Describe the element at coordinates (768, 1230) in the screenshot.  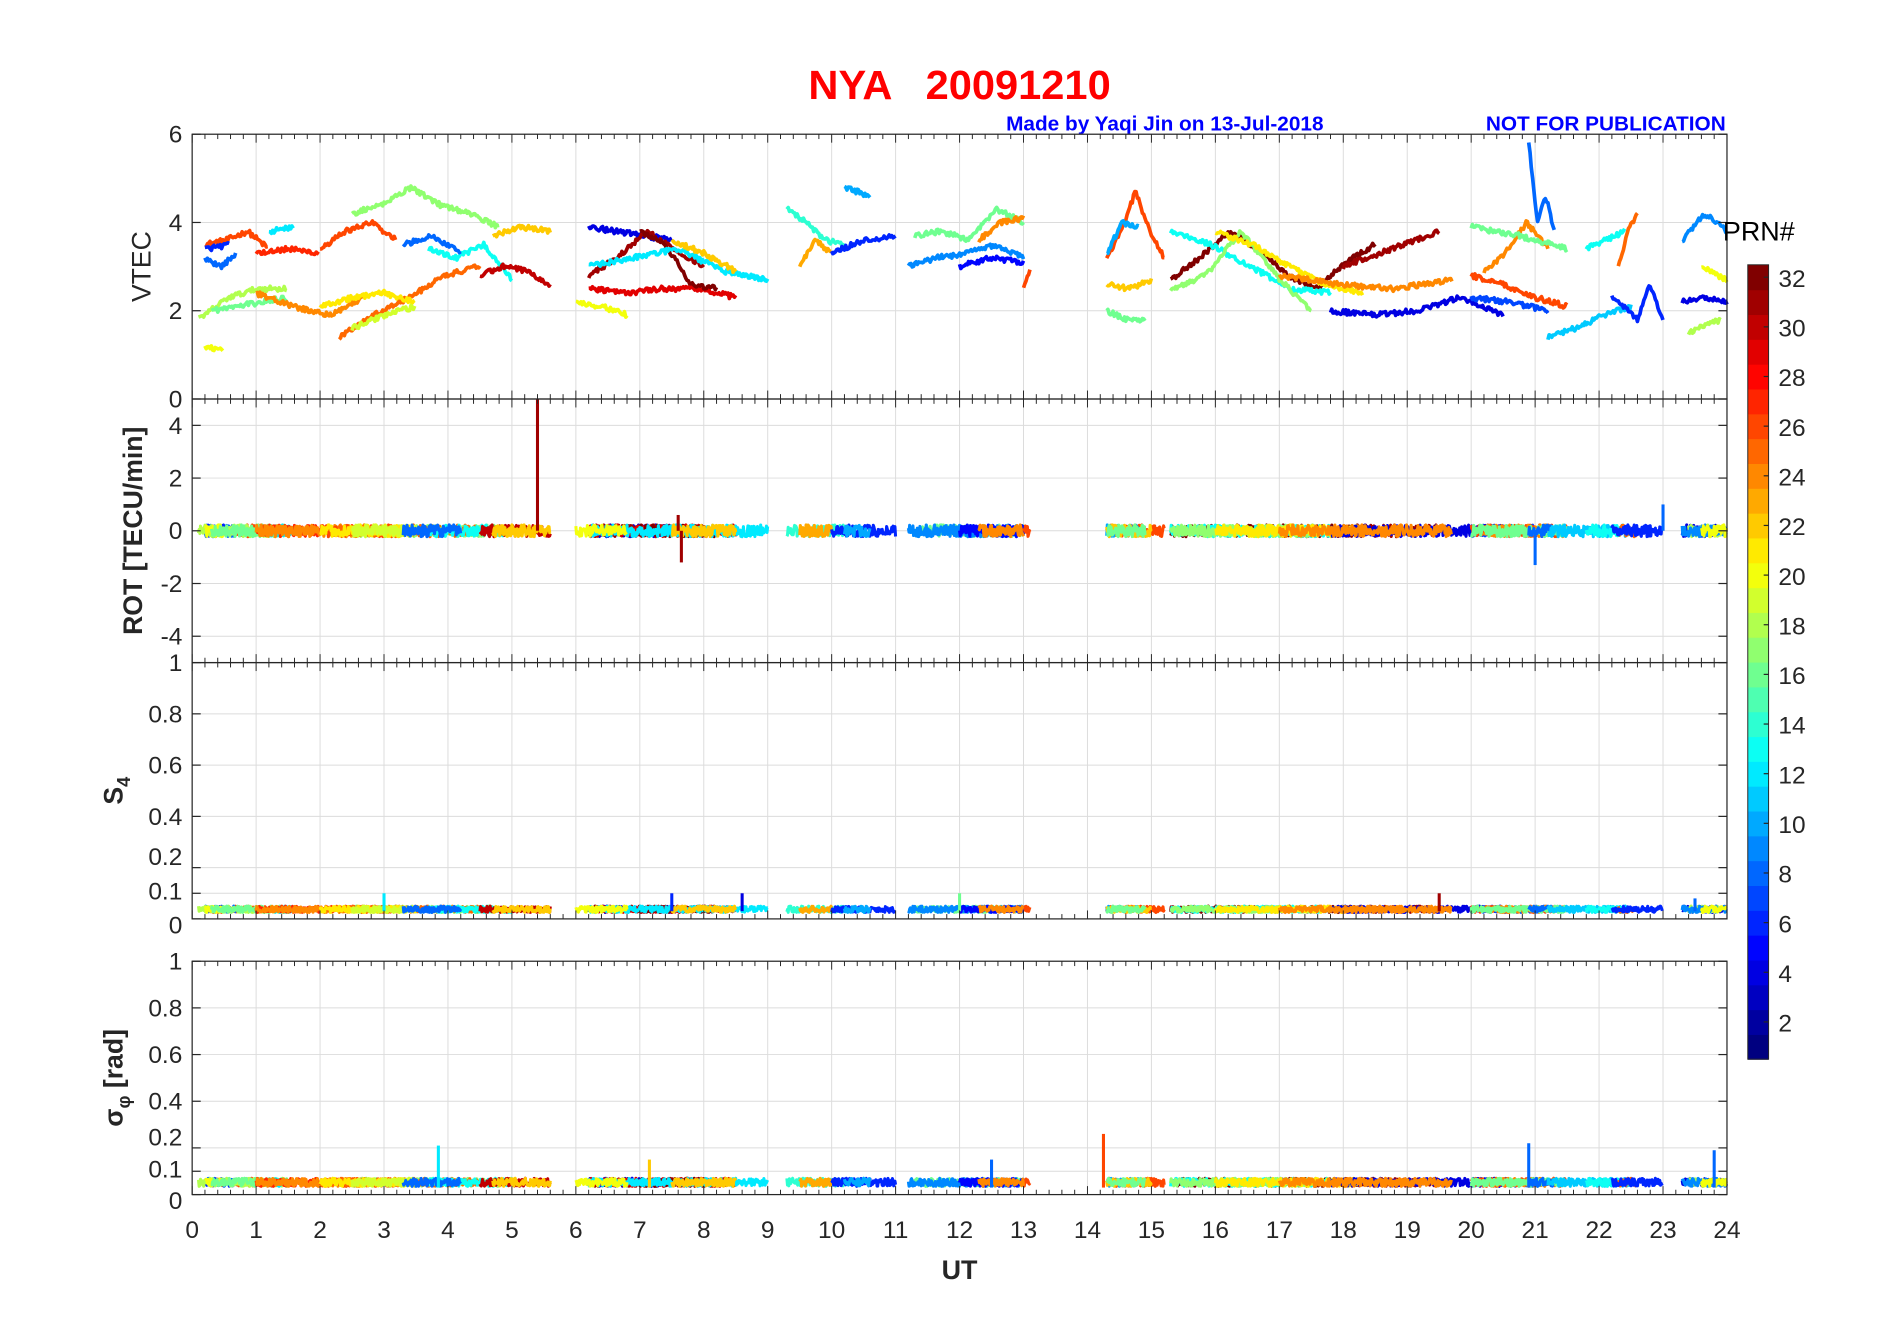
I see `x-tick-label: 9` at that location.